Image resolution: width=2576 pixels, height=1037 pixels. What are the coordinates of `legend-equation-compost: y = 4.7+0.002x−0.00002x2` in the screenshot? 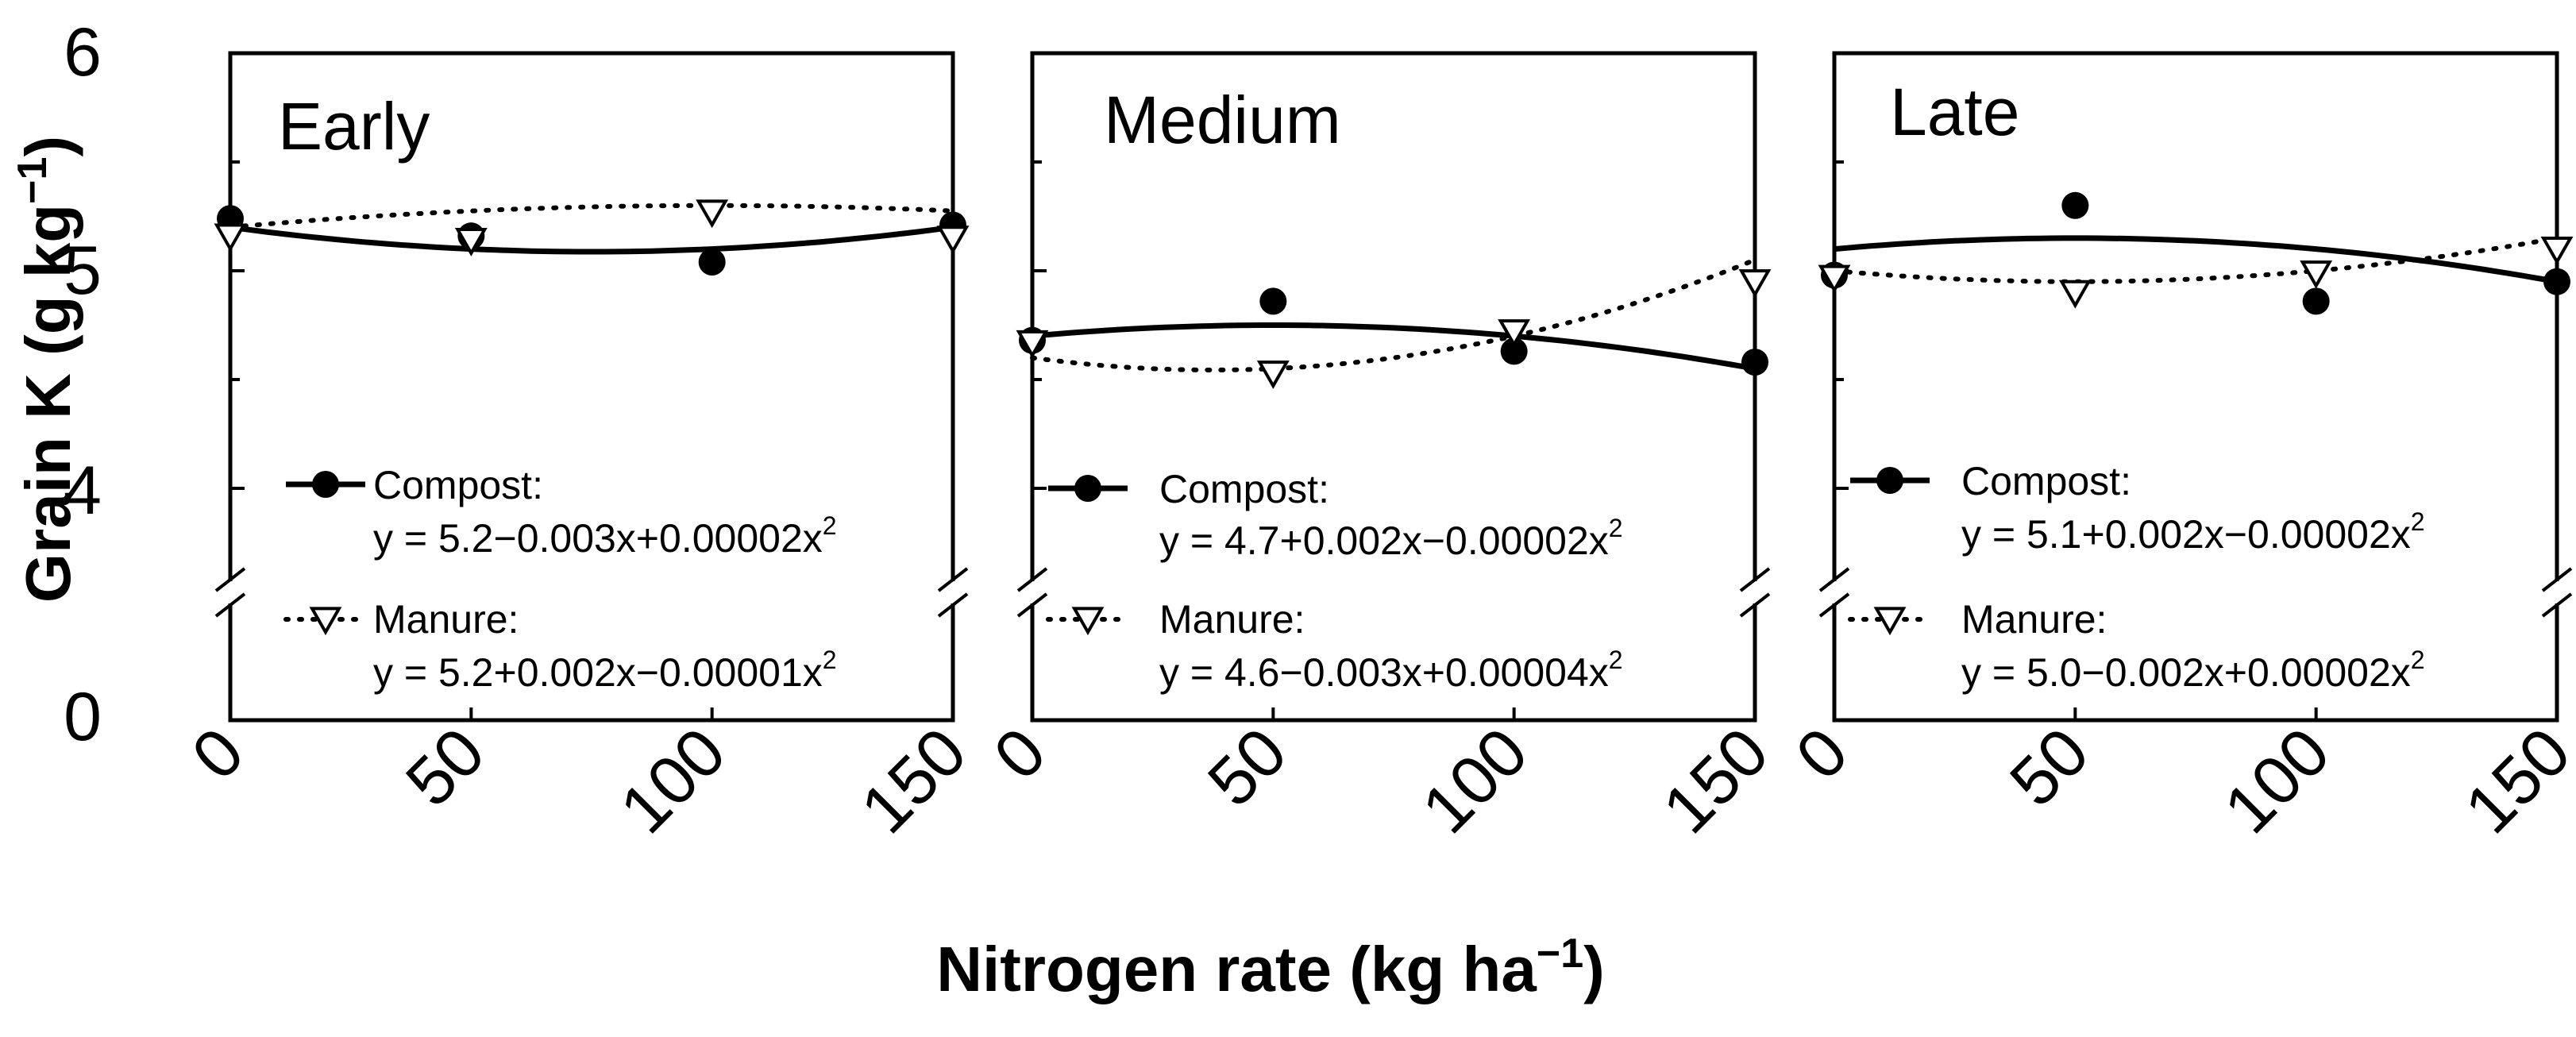 It's located at (1391, 538).